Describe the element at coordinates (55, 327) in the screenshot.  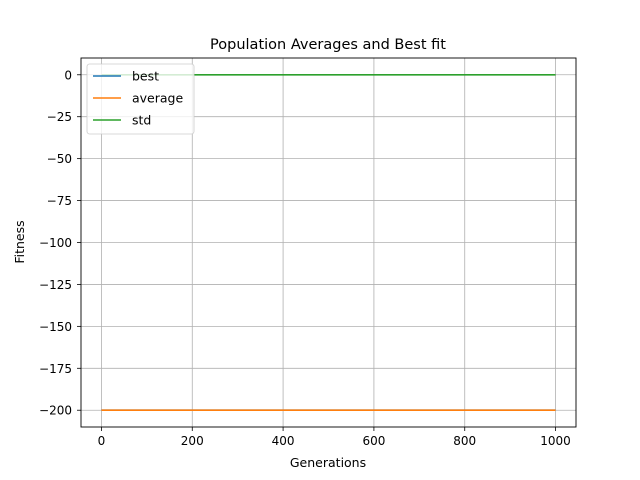
I see `y-tick-label: −150` at that location.